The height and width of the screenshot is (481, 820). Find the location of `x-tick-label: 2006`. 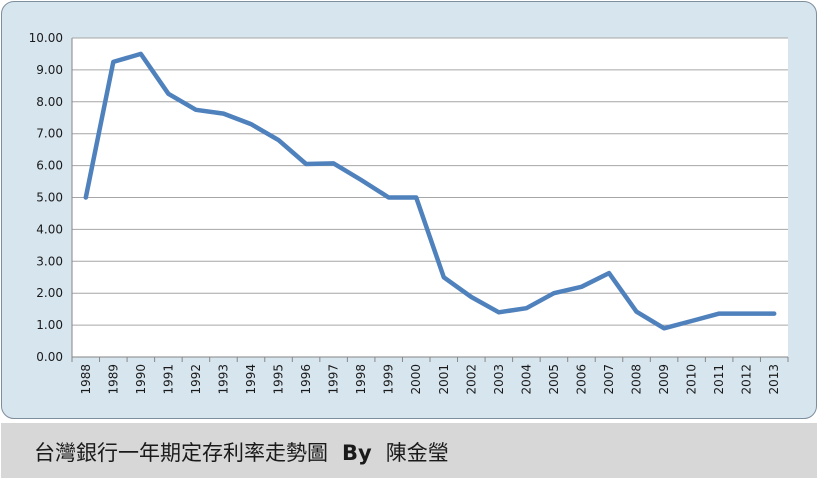

x-tick-label: 2006 is located at coordinates (581, 379).